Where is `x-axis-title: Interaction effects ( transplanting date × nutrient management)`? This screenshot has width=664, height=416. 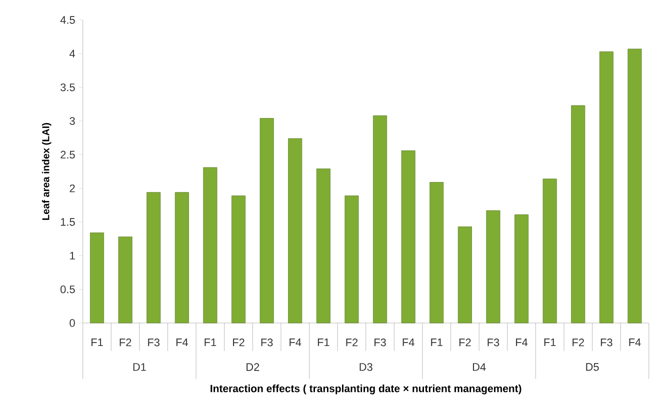 x-axis-title: Interaction effects ( transplanting date × nutrient management) is located at coordinates (366, 389).